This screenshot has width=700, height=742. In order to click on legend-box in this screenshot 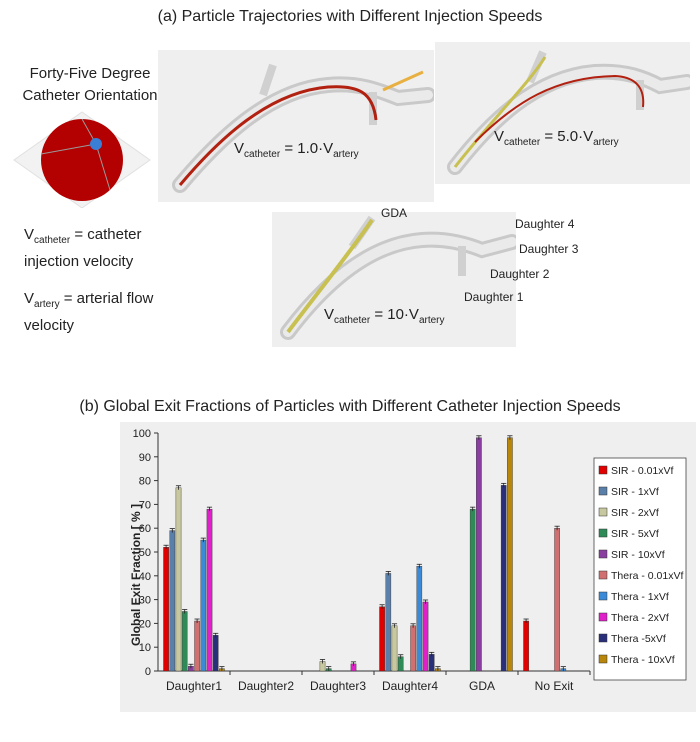, I will do `click(640, 569)`.